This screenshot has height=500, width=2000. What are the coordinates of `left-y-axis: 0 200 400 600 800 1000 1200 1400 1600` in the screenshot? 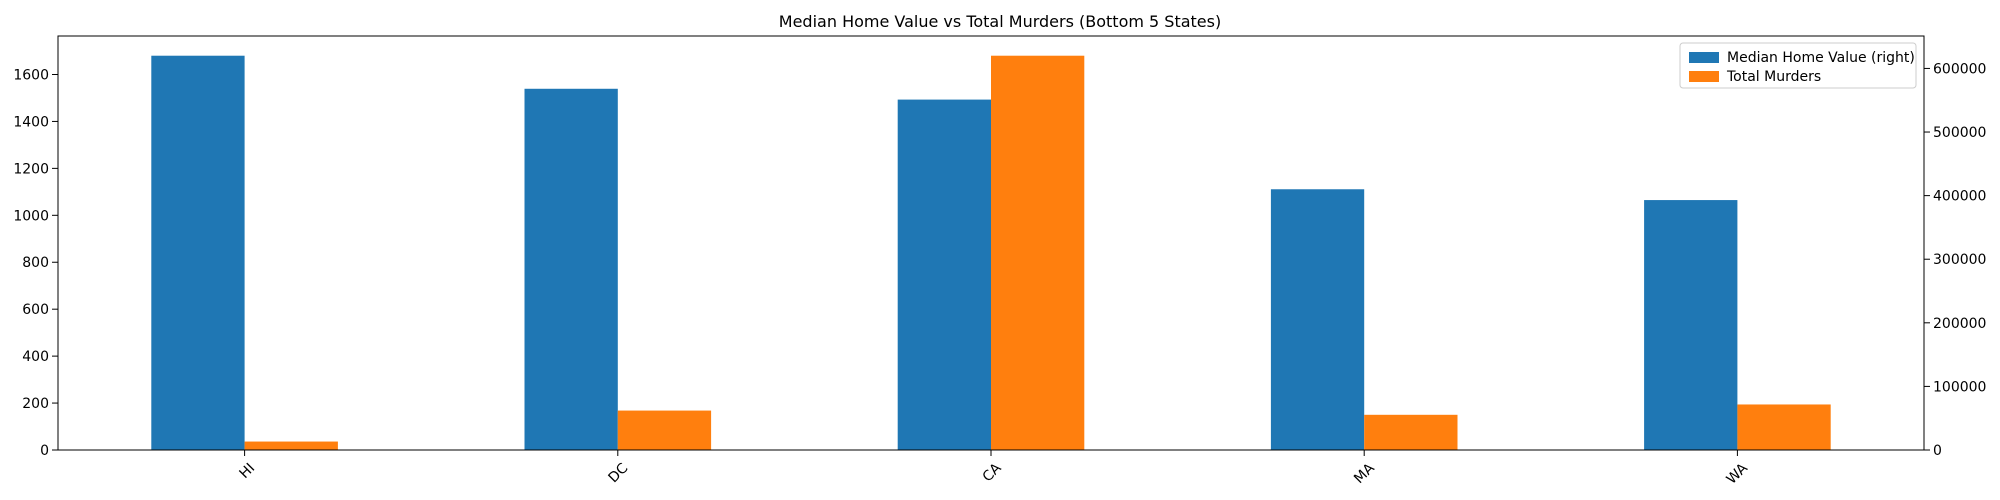 It's located at (35, 263).